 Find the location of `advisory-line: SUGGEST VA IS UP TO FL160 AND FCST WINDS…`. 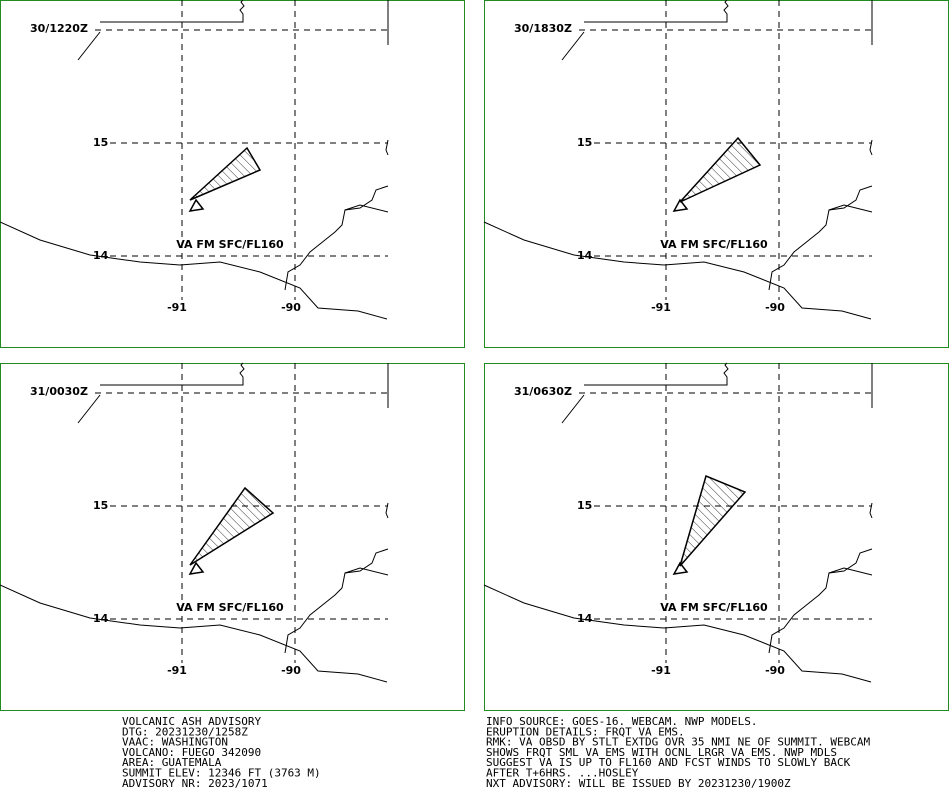

advisory-line: SUGGEST VA IS UP TO FL160 AND FCST WINDS… is located at coordinates (668, 762).